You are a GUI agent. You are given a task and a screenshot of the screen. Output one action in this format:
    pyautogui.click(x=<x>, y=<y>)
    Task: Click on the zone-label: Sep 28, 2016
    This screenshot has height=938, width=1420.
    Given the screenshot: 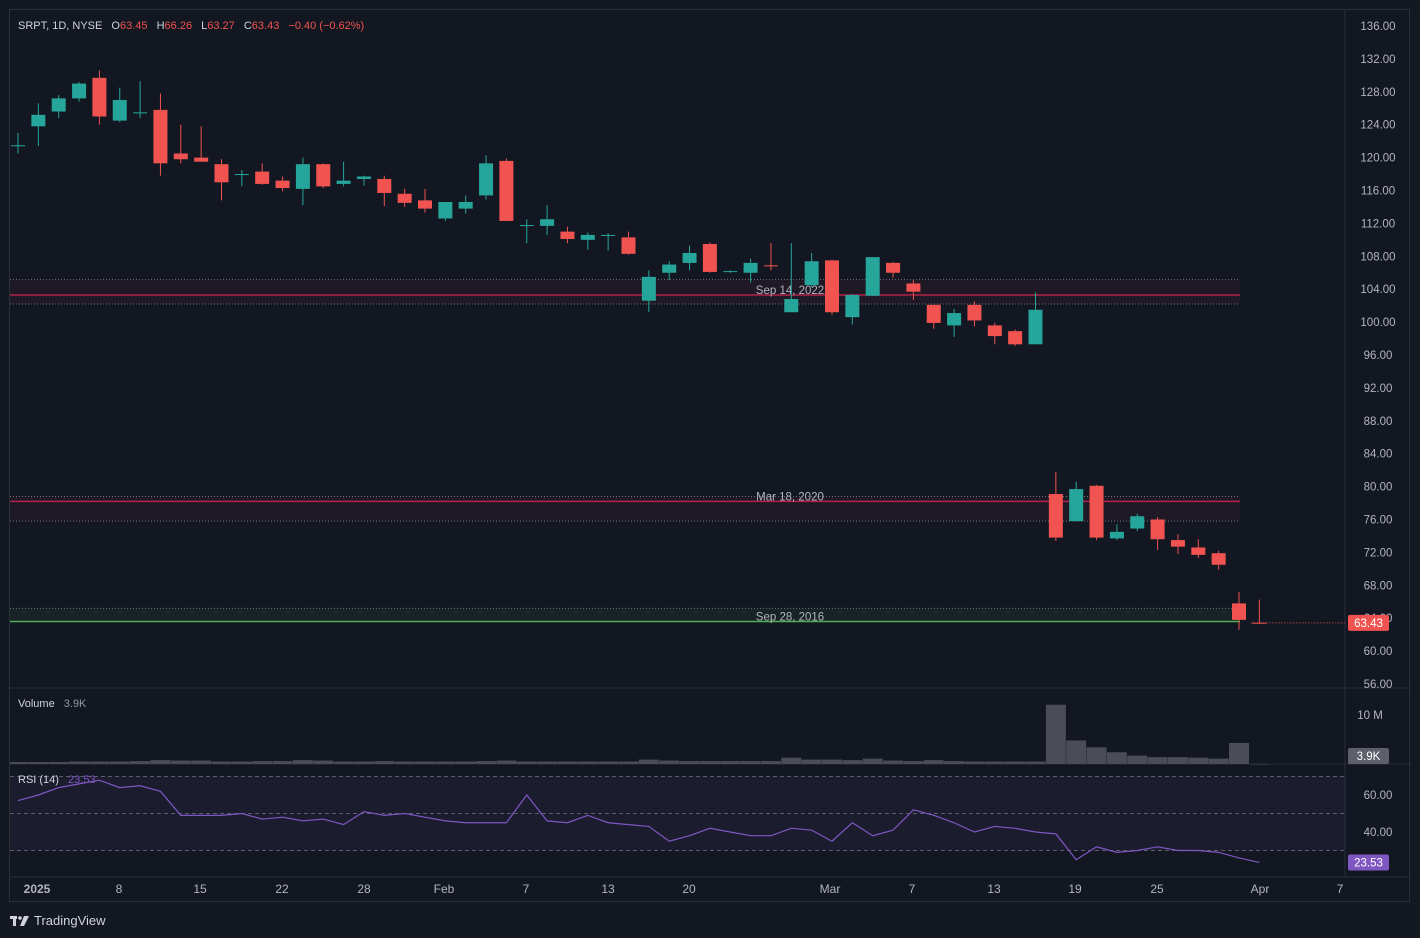 What is the action you would take?
    pyautogui.click(x=790, y=617)
    